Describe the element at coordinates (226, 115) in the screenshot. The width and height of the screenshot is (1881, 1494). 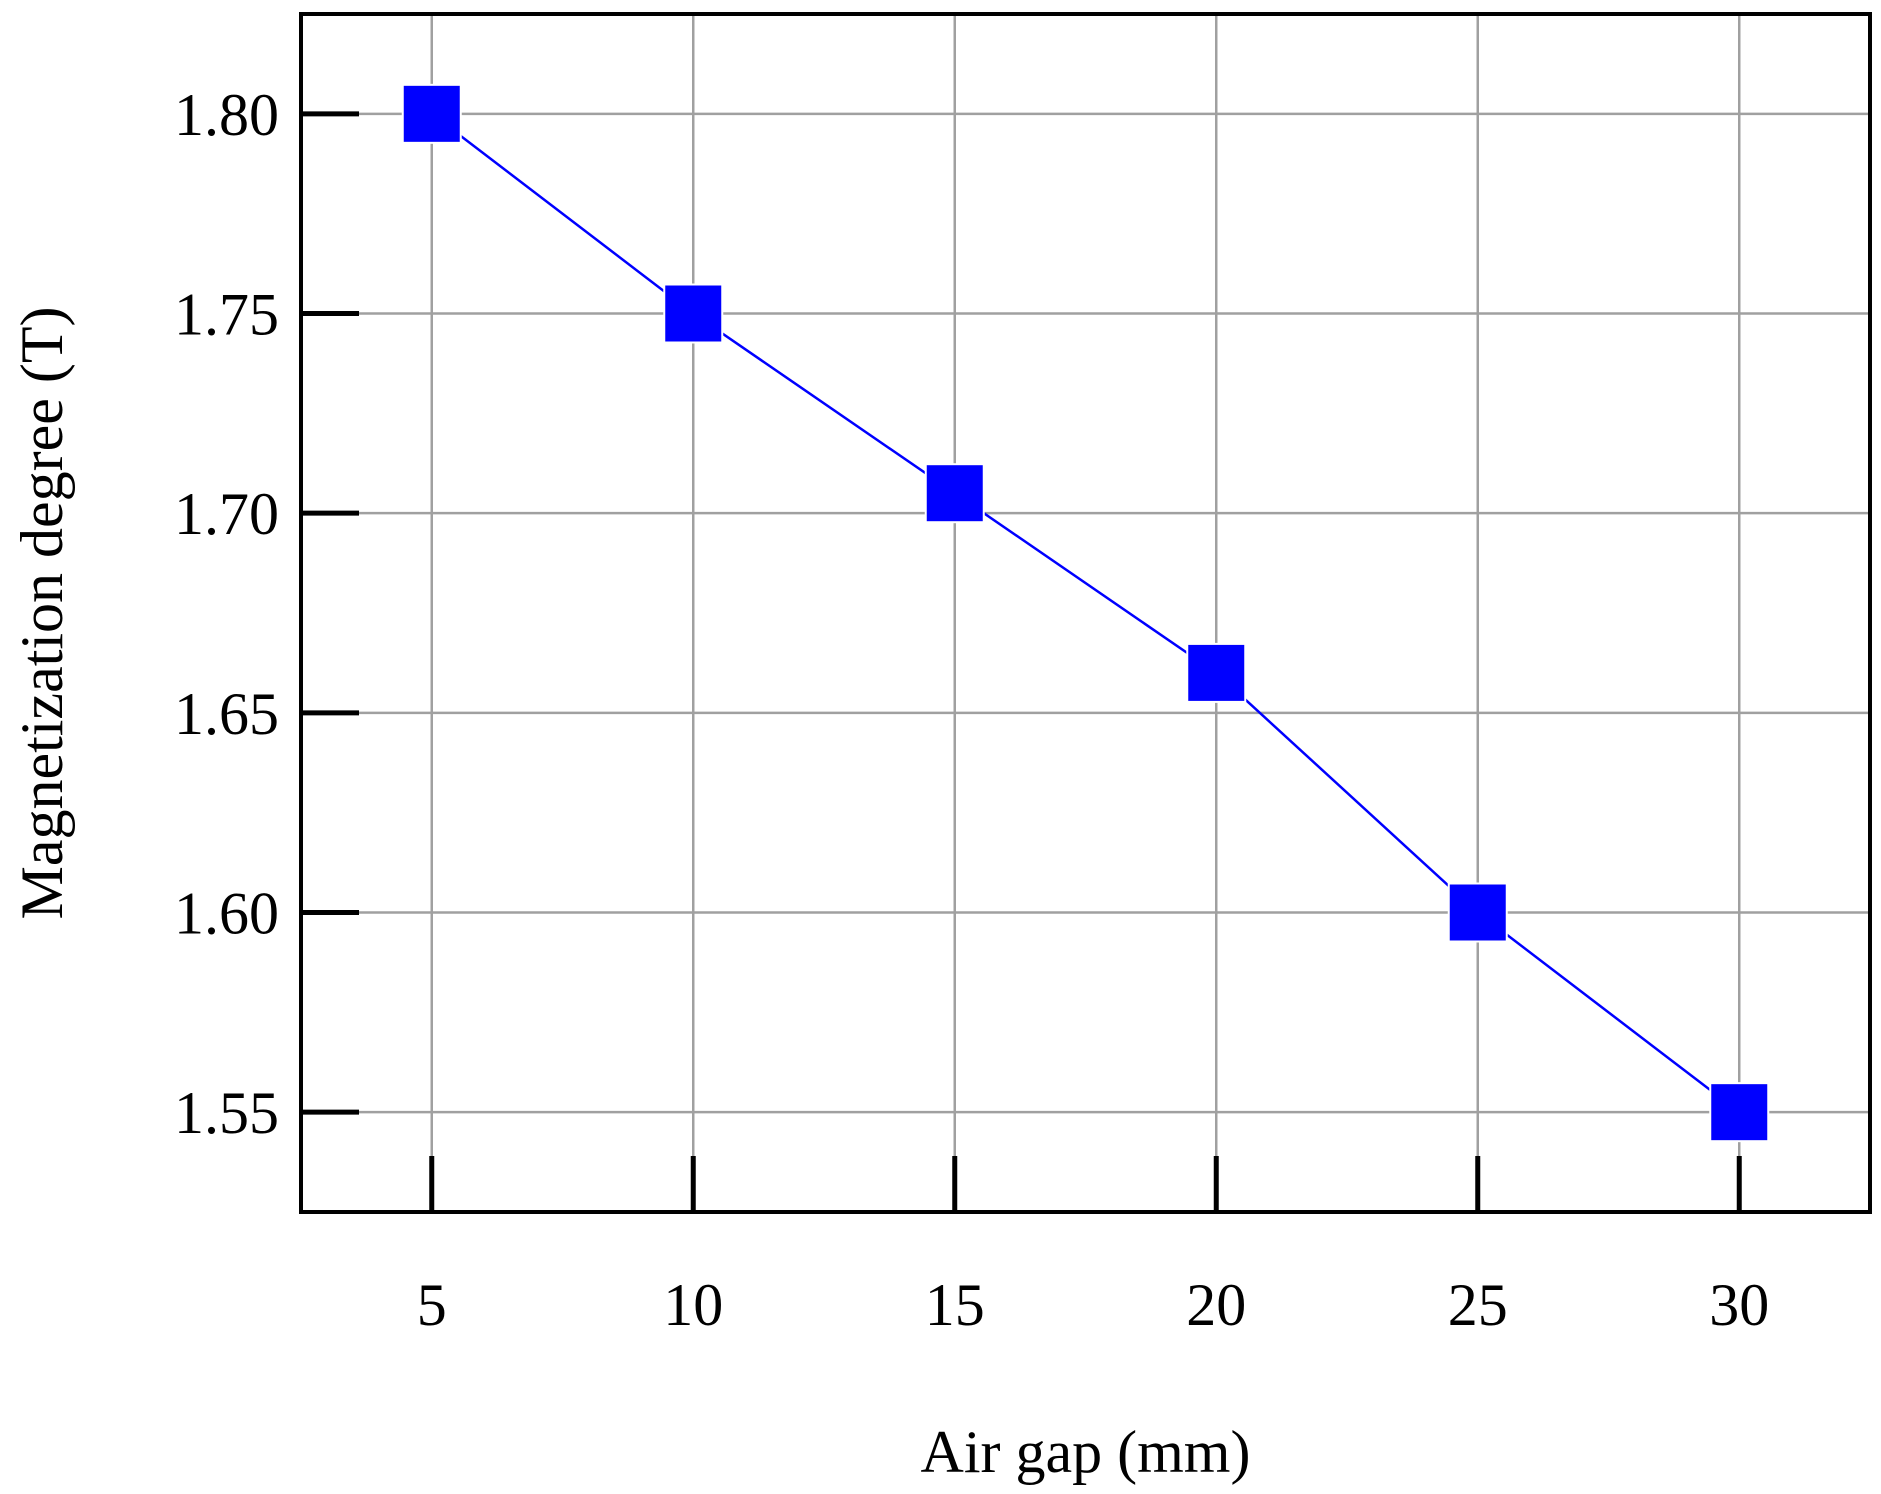
I see `y-tick-label: 1.80` at that location.